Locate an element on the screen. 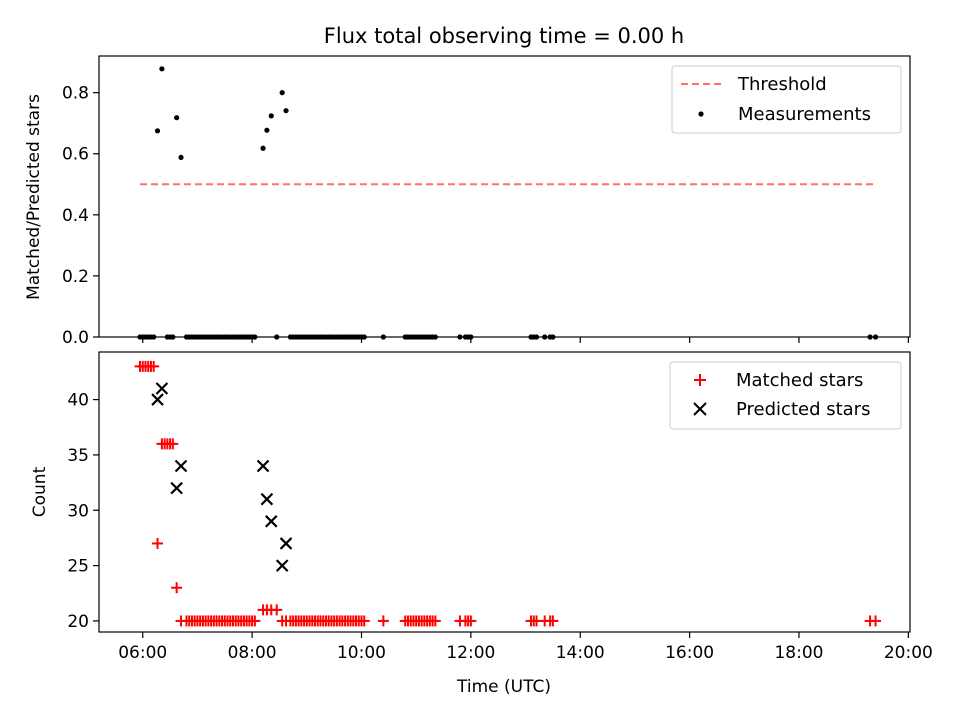 The width and height of the screenshot is (960, 720). top-y-tick-label: 0.4 is located at coordinates (75, 216).